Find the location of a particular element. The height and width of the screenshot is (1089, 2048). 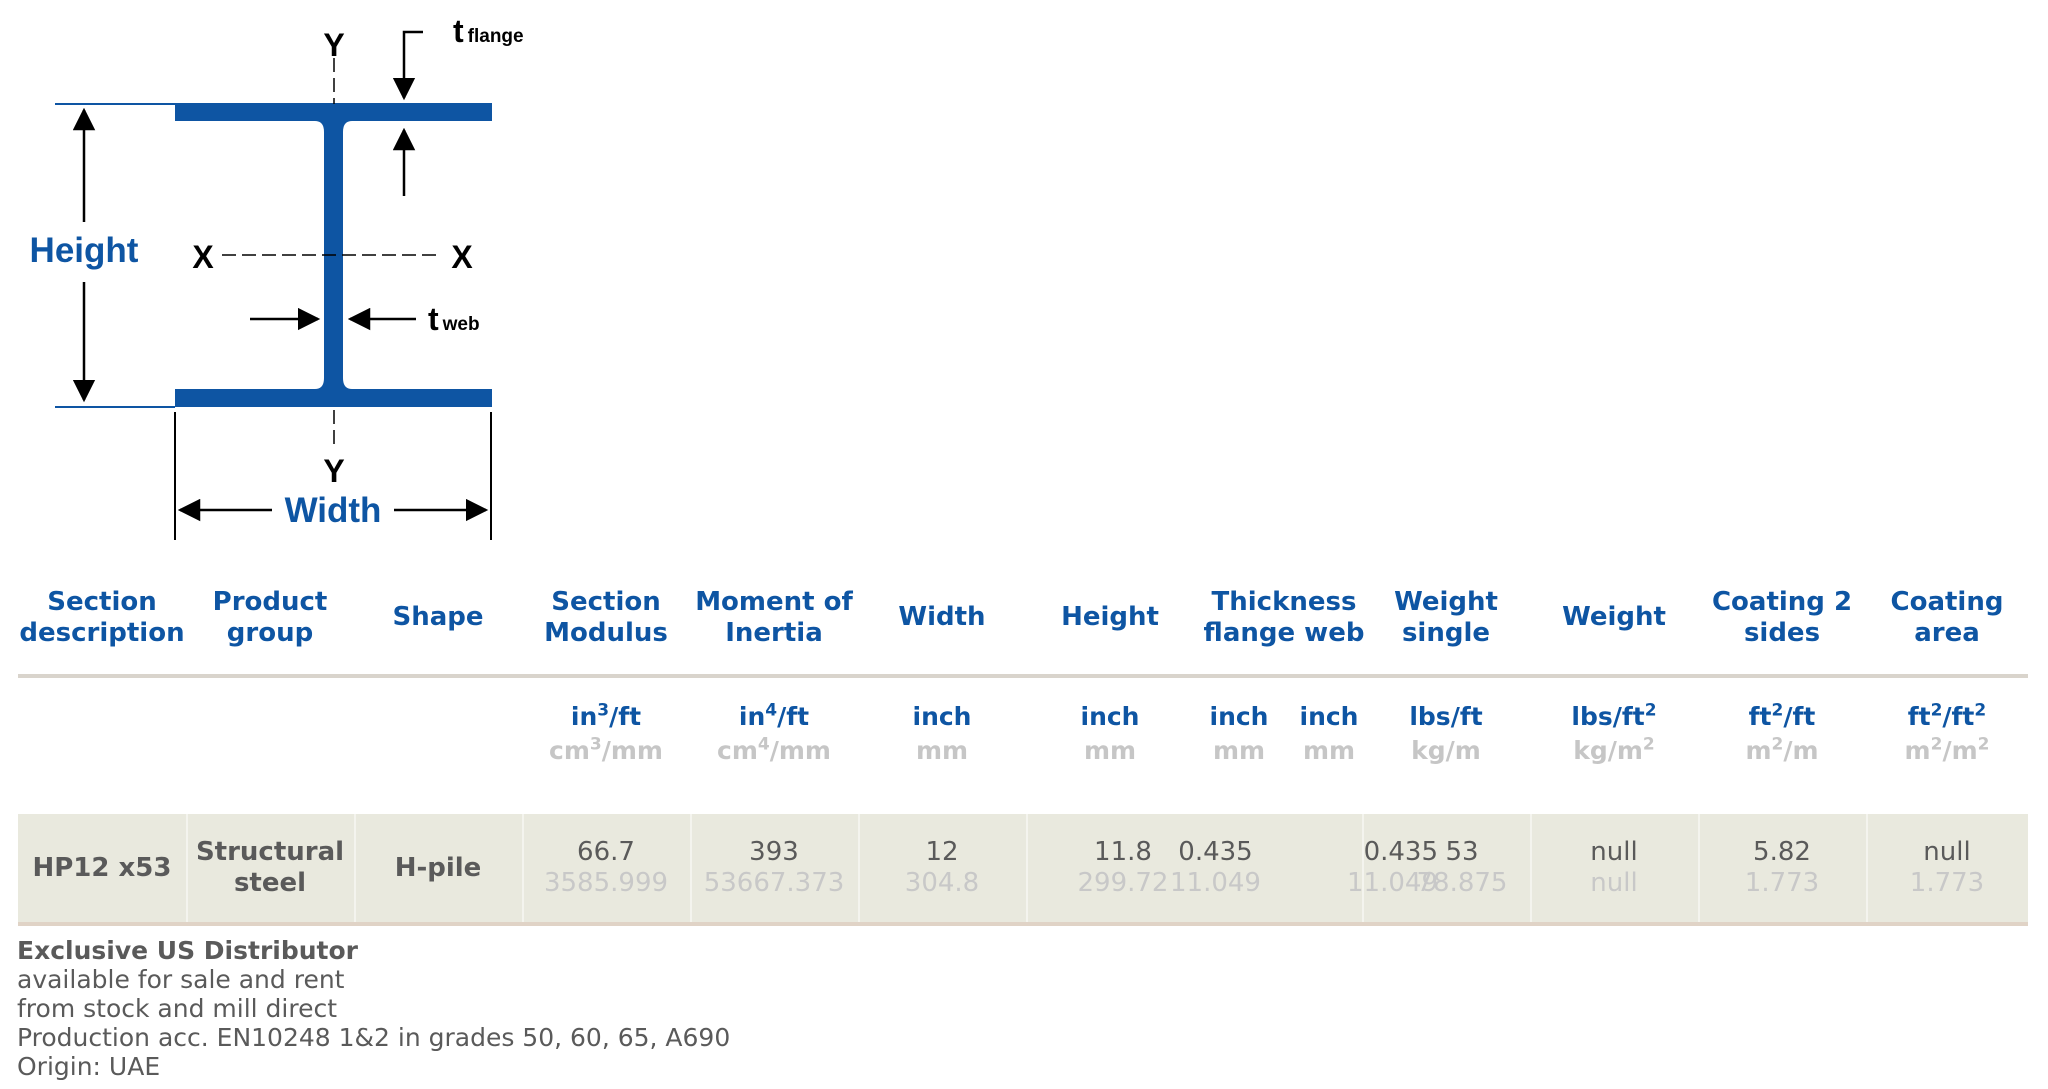

header-width: Width is located at coordinates (942, 617).